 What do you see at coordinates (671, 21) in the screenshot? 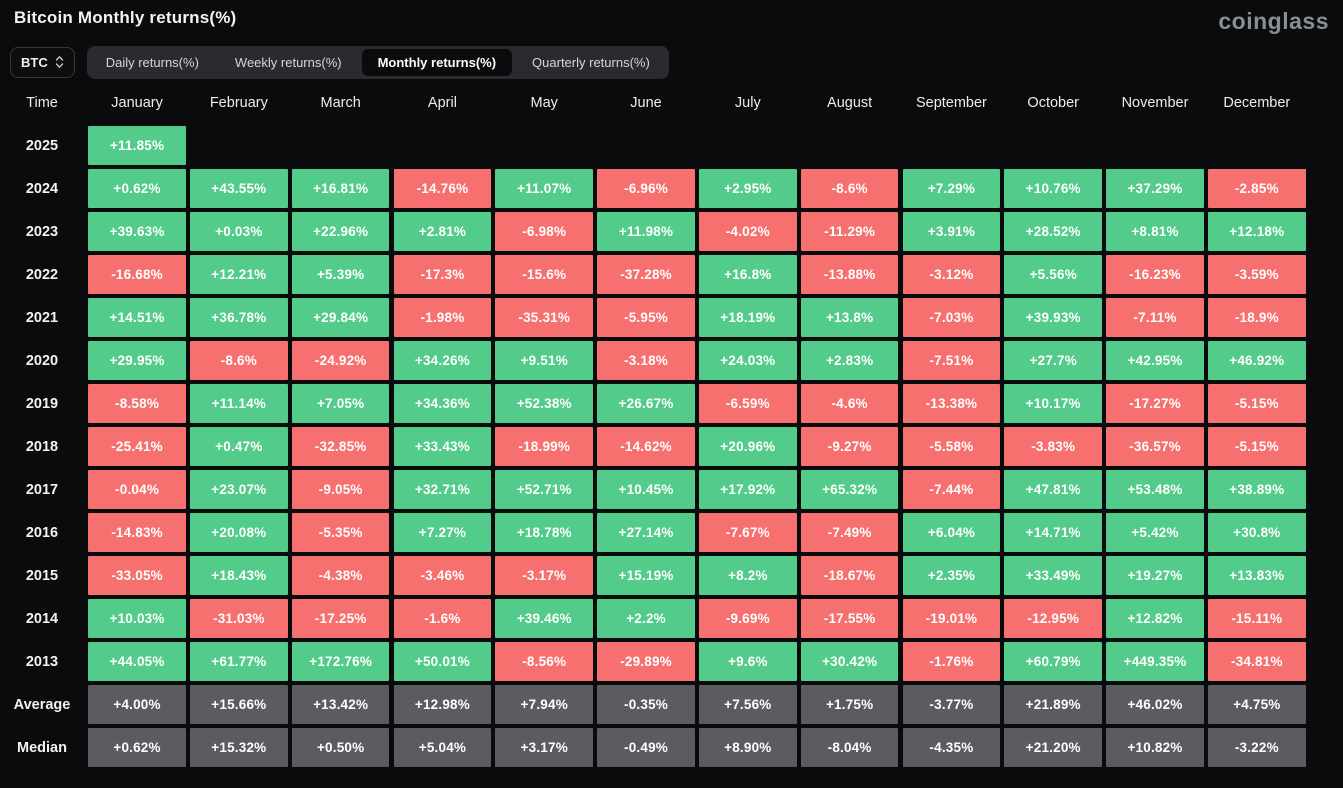
I see `top-bar: Bitcoin Monthly returns(%) coinglass` at bounding box center [671, 21].